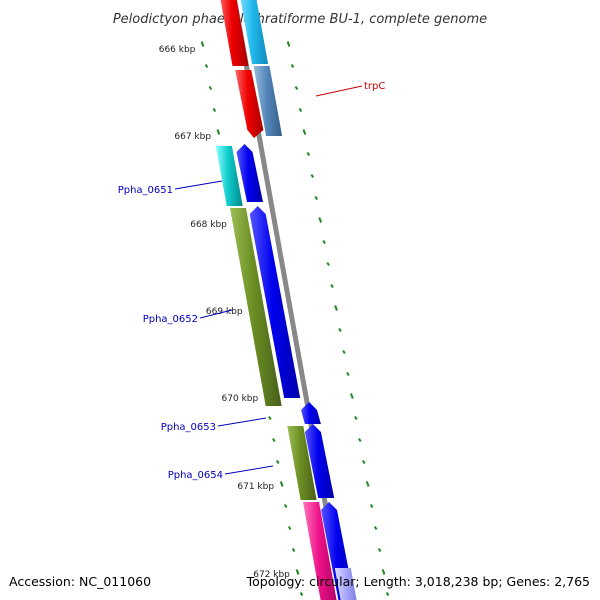 The width and height of the screenshot is (600, 600). What do you see at coordinates (188, 427) in the screenshot?
I see `gene-label: Ppha_0653` at bounding box center [188, 427].